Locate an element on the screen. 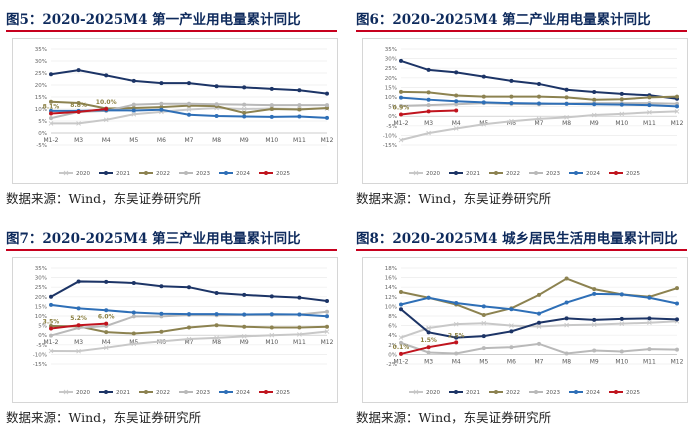  y-tick-label: 2% is located at coordinates (392, 346).